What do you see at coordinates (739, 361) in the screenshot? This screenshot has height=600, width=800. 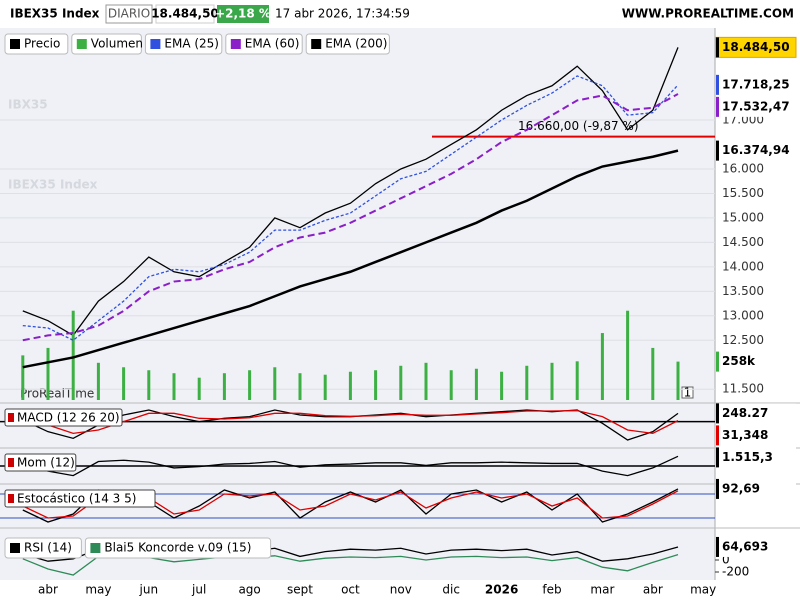 I see `value-tag-label: 258k` at bounding box center [739, 361].